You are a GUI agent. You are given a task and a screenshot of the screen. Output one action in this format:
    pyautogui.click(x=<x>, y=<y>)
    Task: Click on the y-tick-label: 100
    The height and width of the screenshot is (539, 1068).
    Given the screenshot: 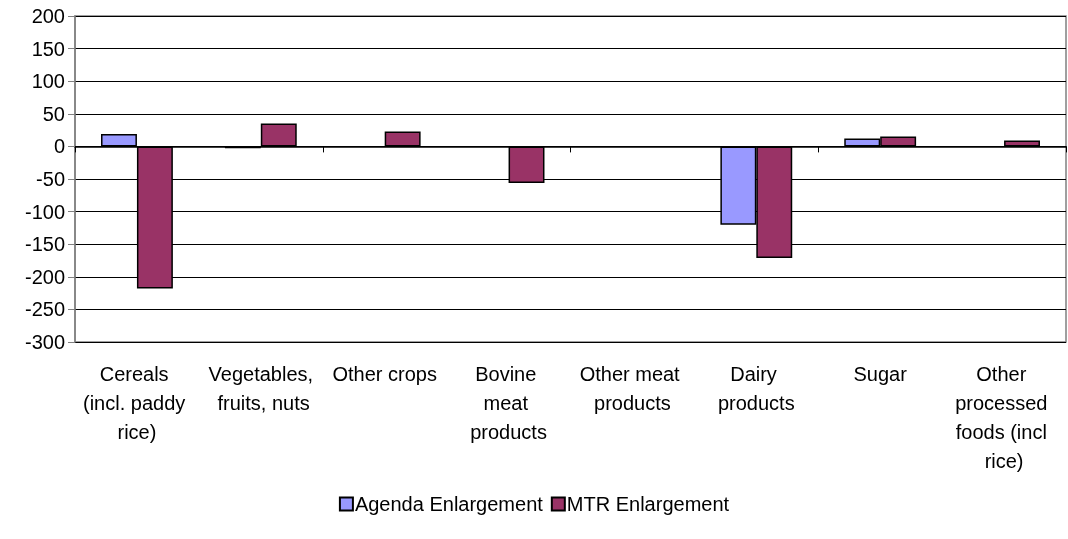 What is the action you would take?
    pyautogui.click(x=48, y=81)
    